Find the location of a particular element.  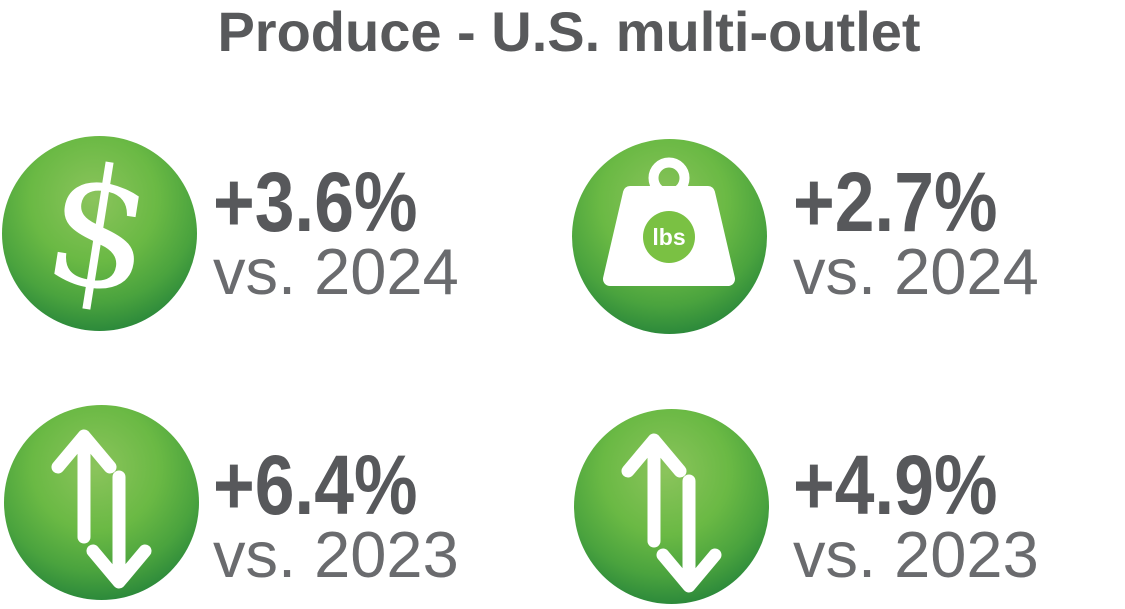

arrows-circle-left is located at coordinates (101, 502).